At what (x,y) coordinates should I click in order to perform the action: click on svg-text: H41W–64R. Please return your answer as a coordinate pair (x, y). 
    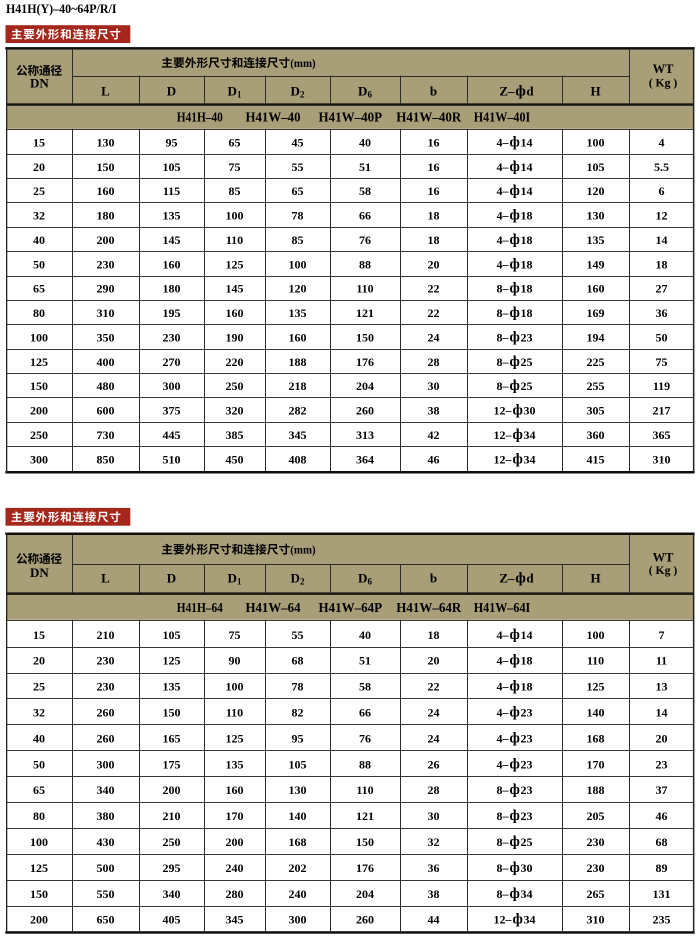
    Looking at the image, I should click on (428, 607).